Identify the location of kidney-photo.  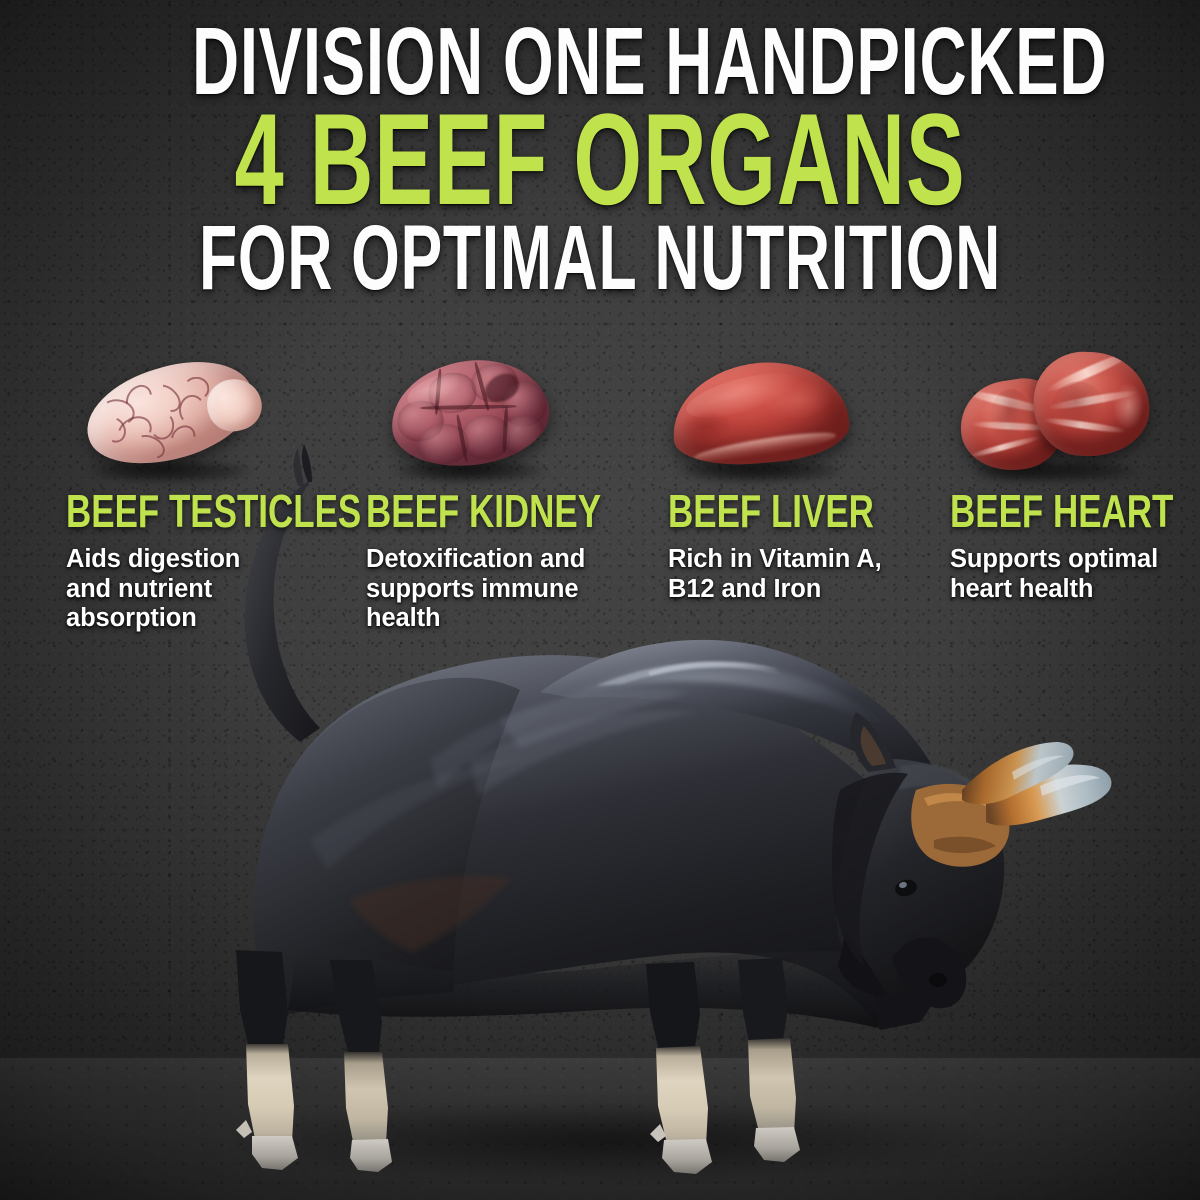
(470, 413).